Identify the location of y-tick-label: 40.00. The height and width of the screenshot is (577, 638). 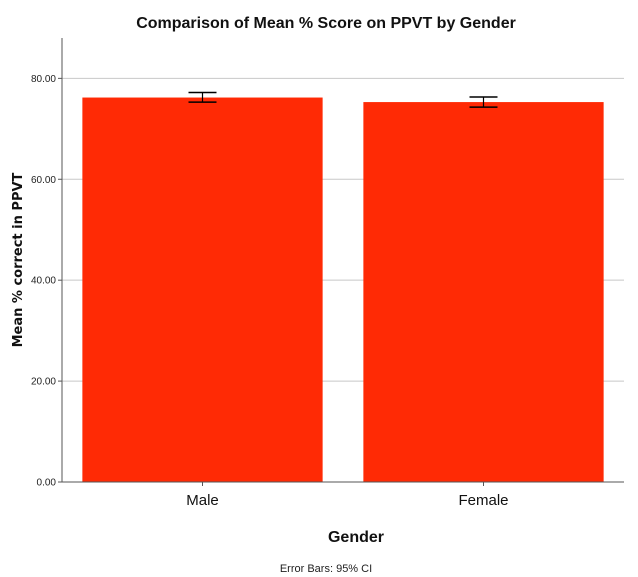
(43, 281).